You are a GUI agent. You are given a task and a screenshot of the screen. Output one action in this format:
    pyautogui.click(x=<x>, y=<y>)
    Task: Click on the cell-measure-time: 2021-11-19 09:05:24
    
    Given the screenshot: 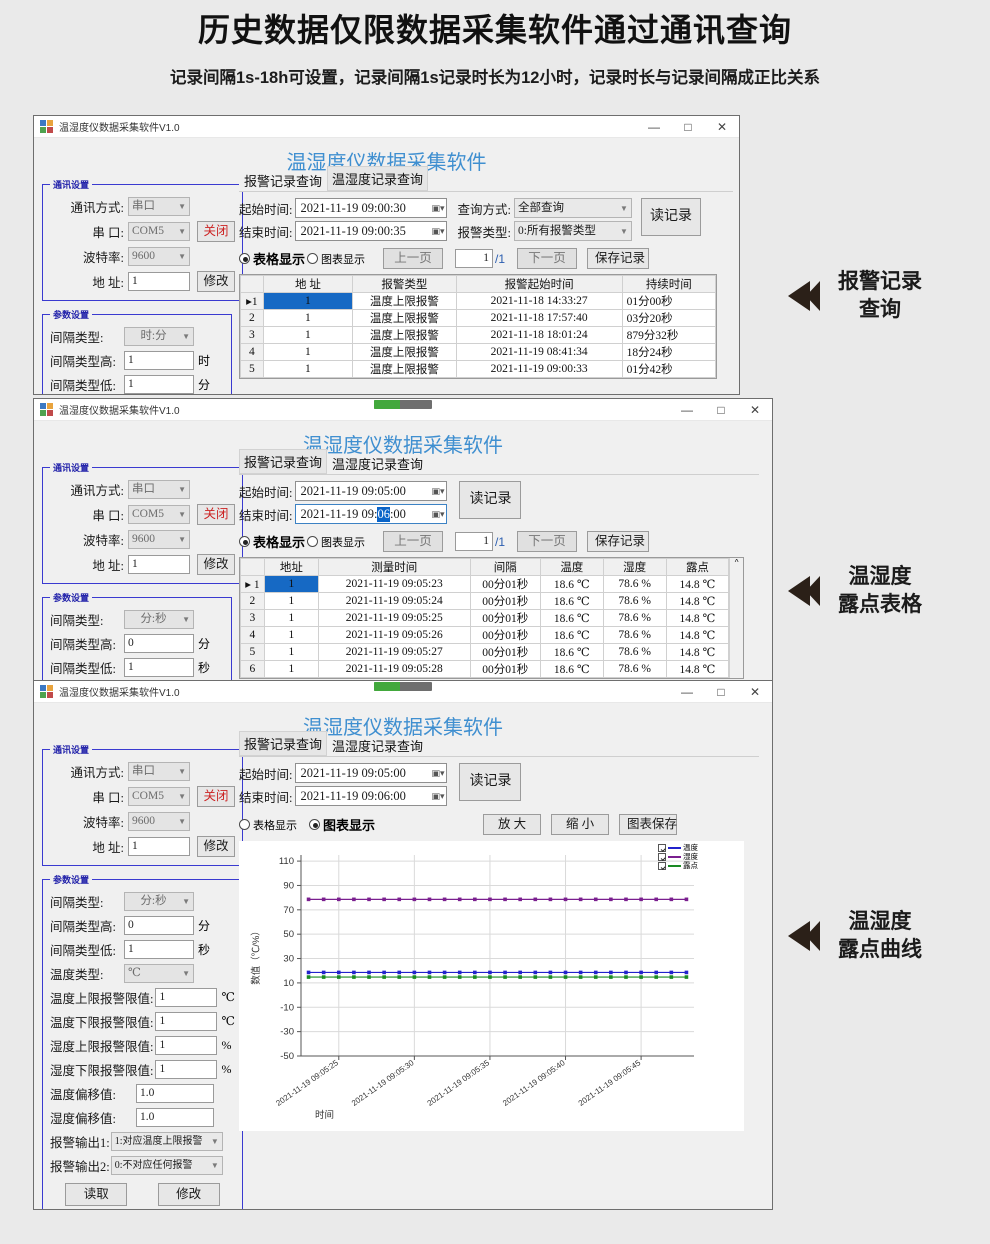 What is the action you would take?
    pyautogui.click(x=394, y=601)
    